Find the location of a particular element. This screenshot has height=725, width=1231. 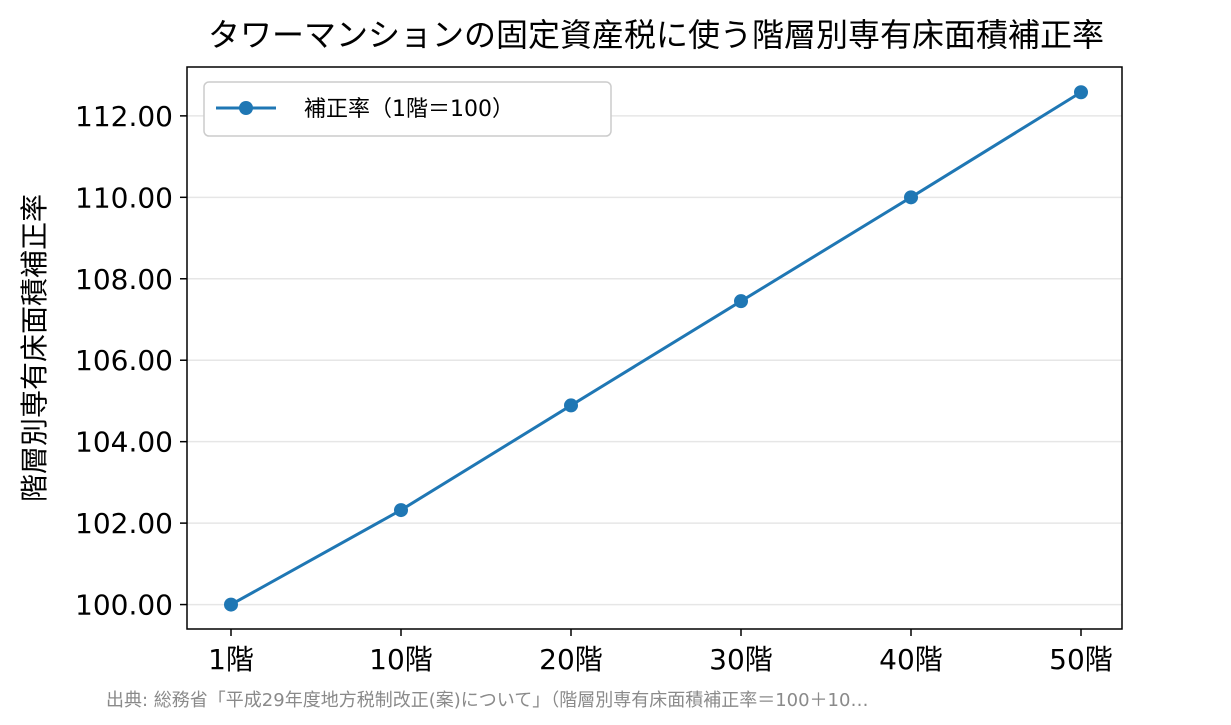

y-tick-label: 112.00 is located at coordinates (124, 116).